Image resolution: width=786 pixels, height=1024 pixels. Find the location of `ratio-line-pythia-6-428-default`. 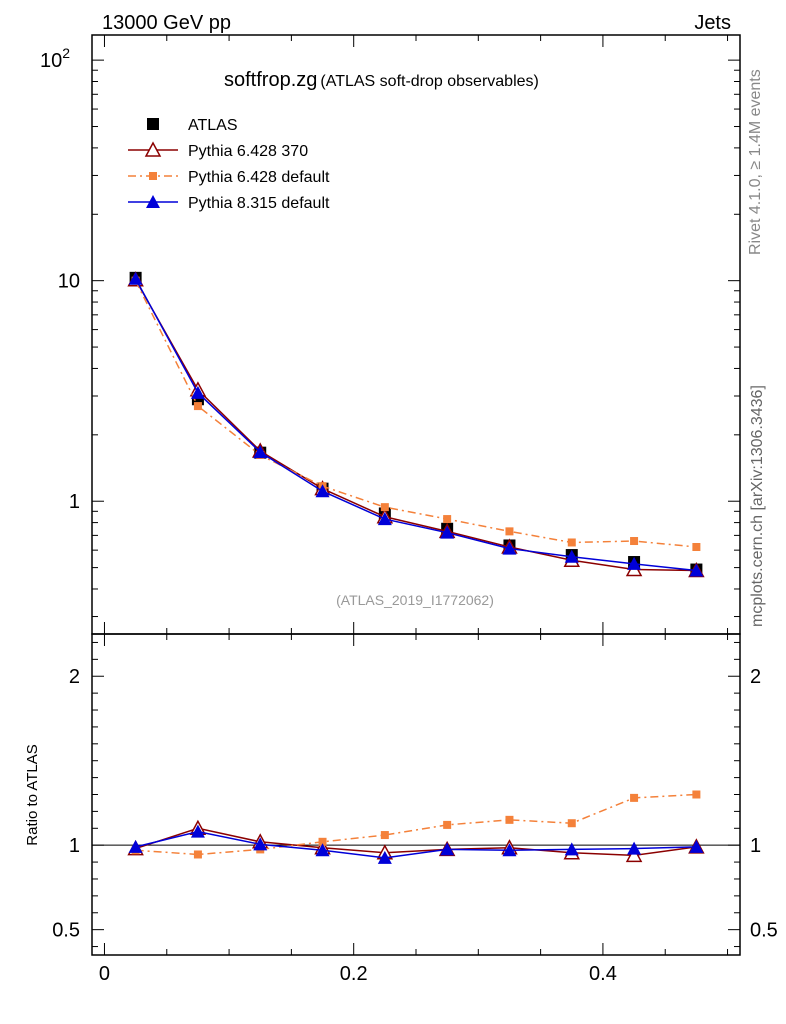

ratio-line-pythia-6-428-default is located at coordinates (416, 824).